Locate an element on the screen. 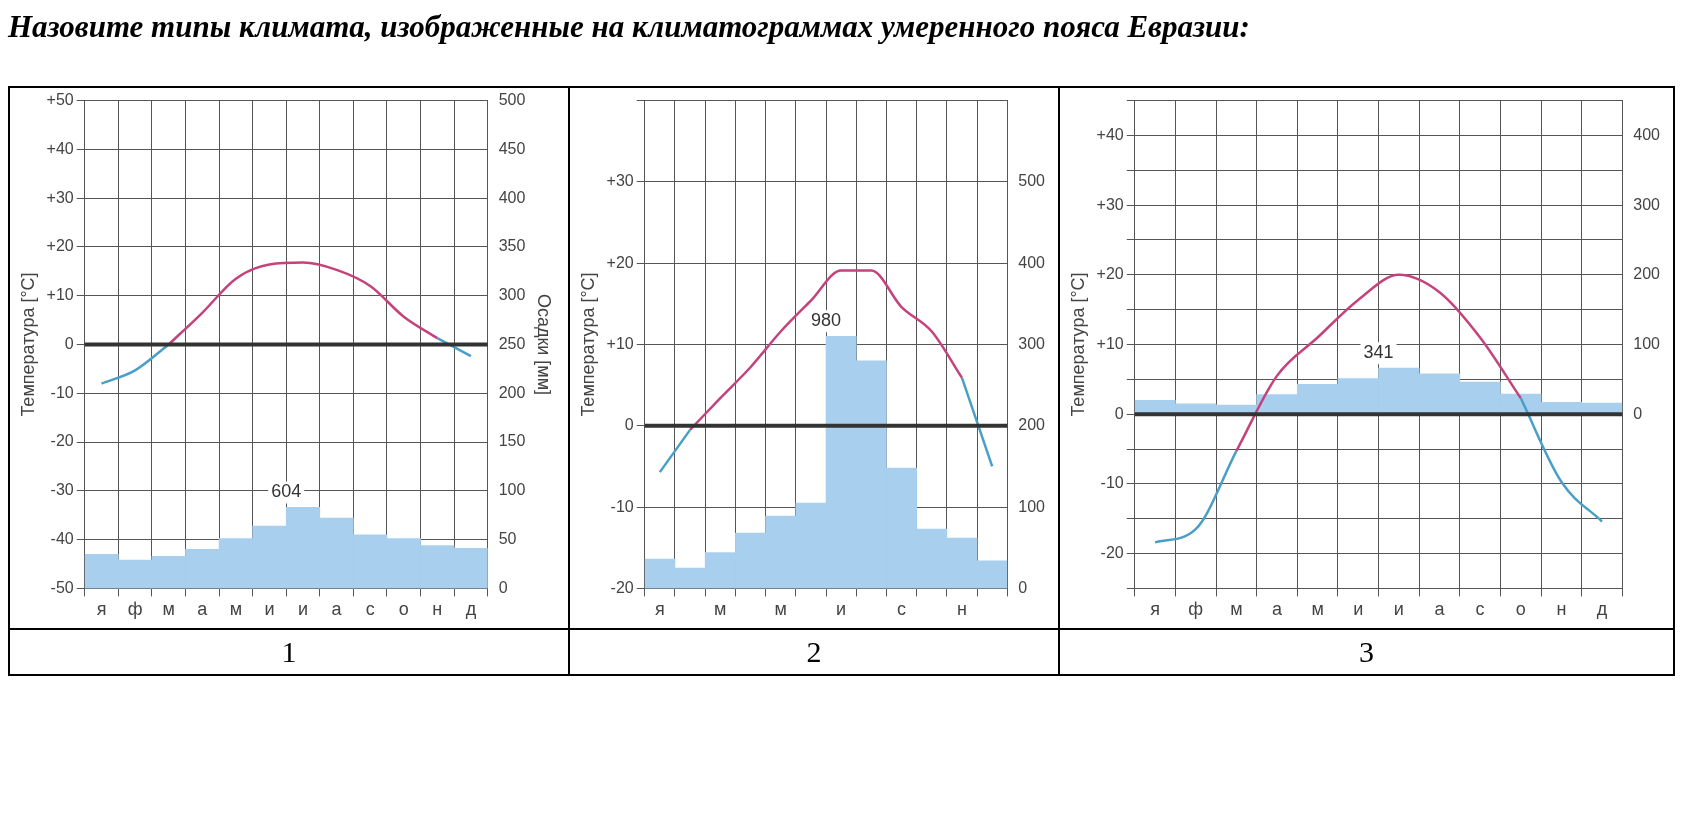 The width and height of the screenshot is (1697, 816). annotation: 341 is located at coordinates (1378, 352).